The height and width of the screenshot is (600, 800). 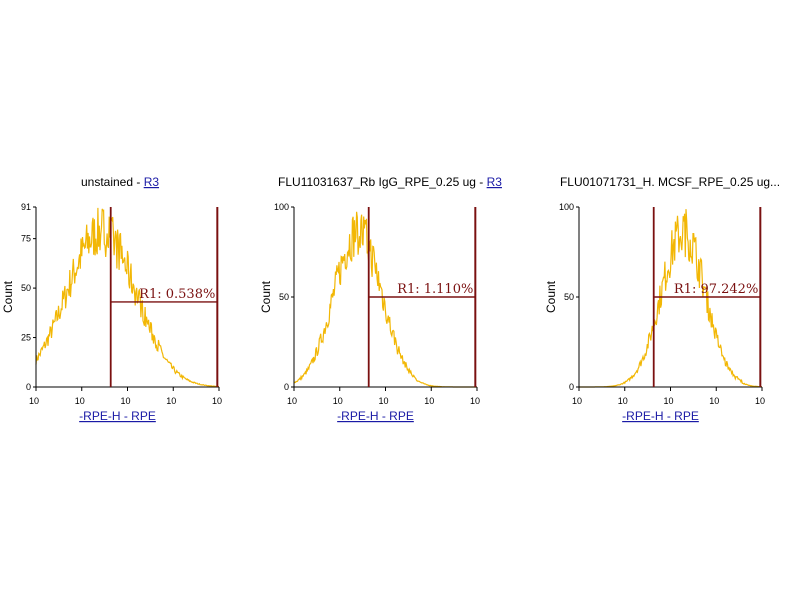 I want to click on y-tick-label: 75, so click(x=26, y=239).